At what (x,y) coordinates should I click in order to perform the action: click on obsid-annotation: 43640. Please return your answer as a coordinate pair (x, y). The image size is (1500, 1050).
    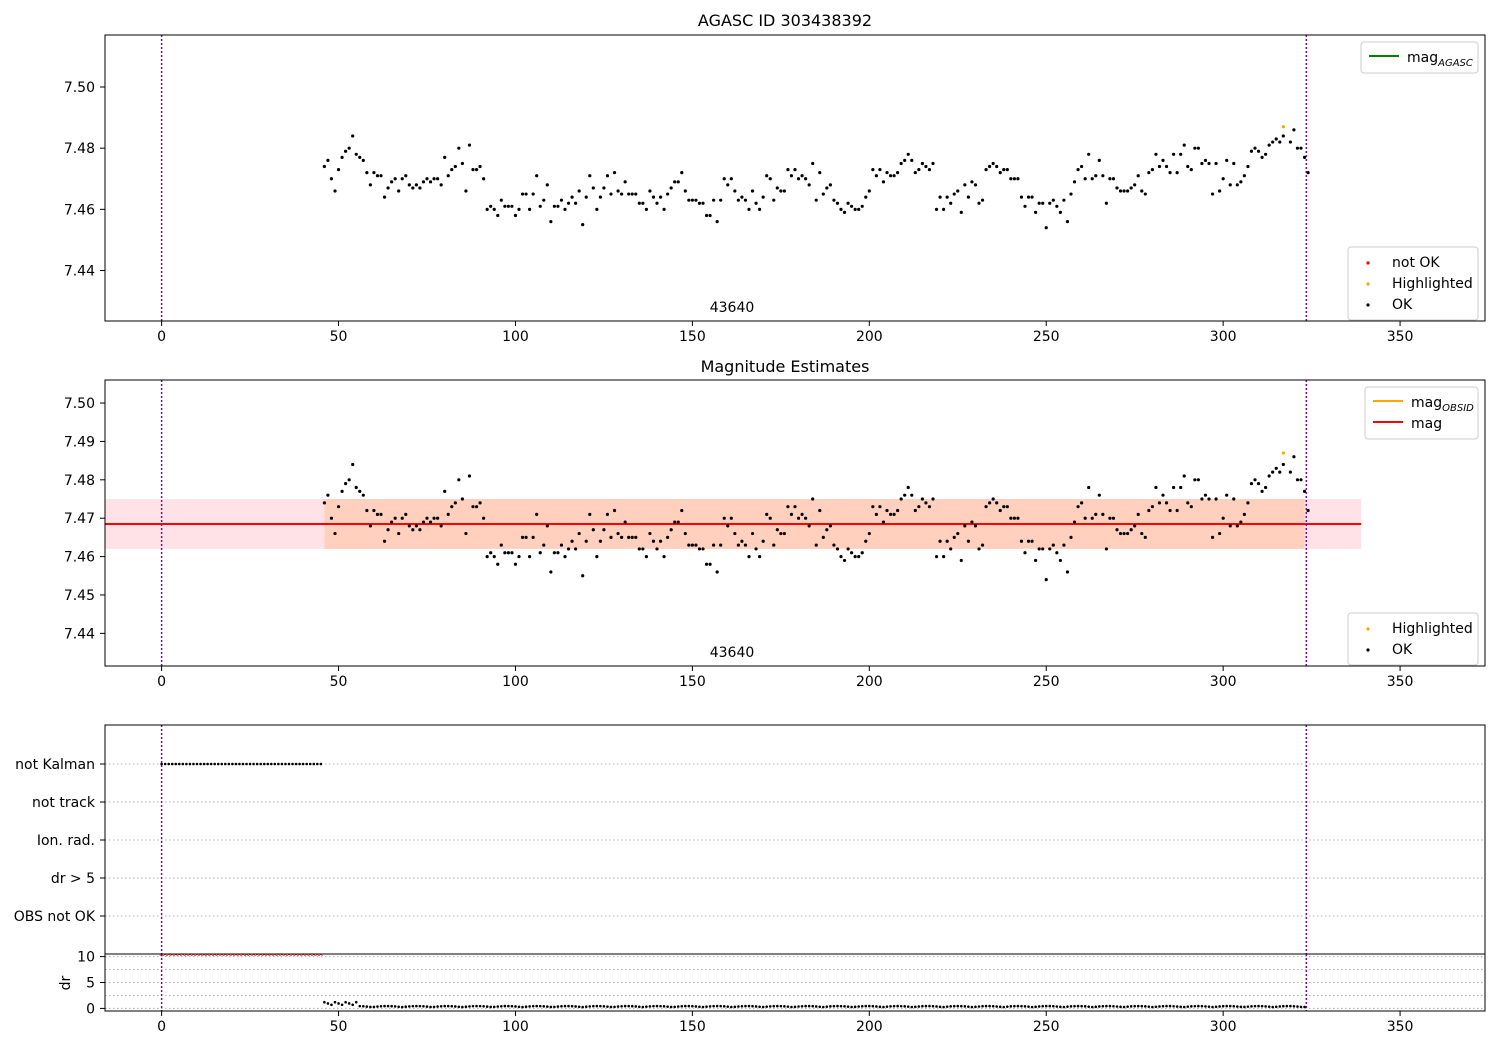
    Looking at the image, I should click on (732, 653).